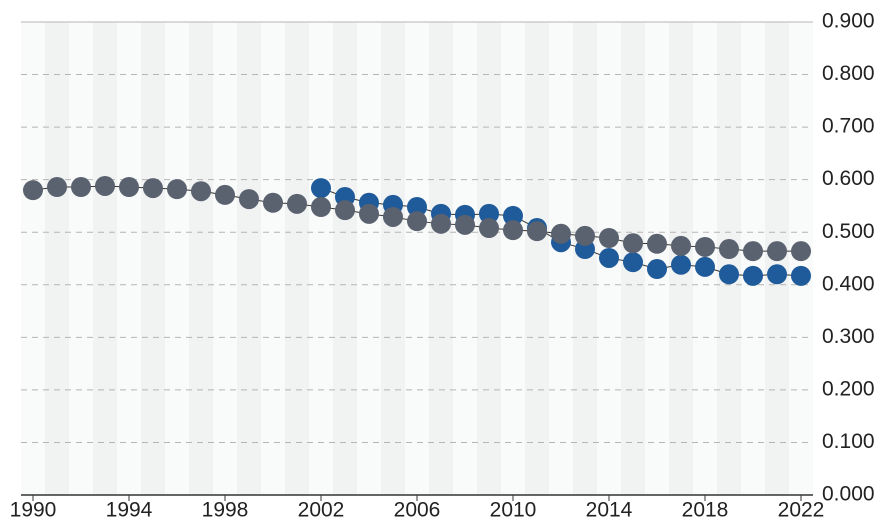 This screenshot has width=891, height=521. What do you see at coordinates (225, 510) in the screenshot?
I see `x-tick-label: 1998` at bounding box center [225, 510].